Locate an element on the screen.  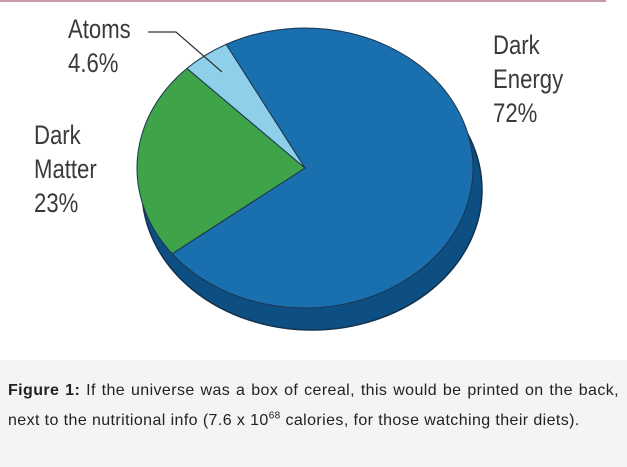
value-label: 72% is located at coordinates (515, 113).